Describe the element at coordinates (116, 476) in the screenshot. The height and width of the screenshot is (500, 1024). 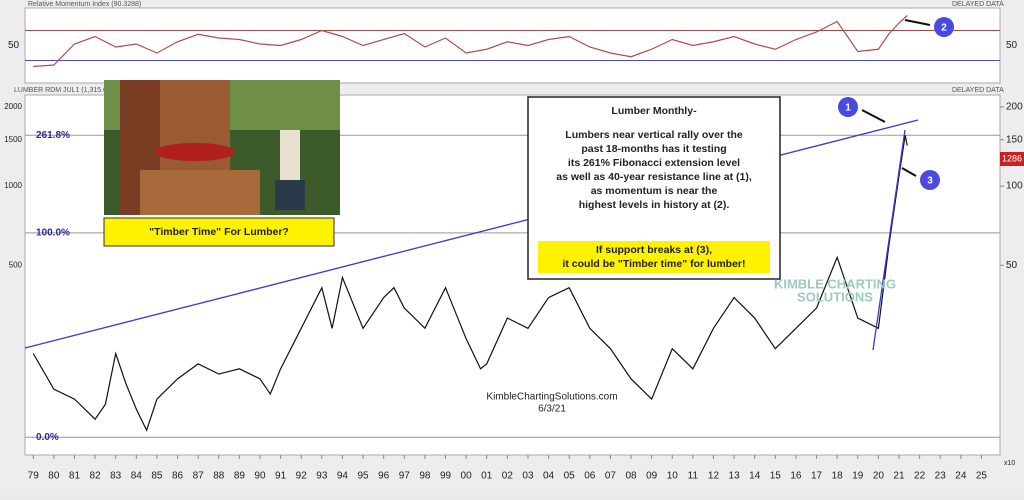
I see `x-tick-label: 83` at that location.